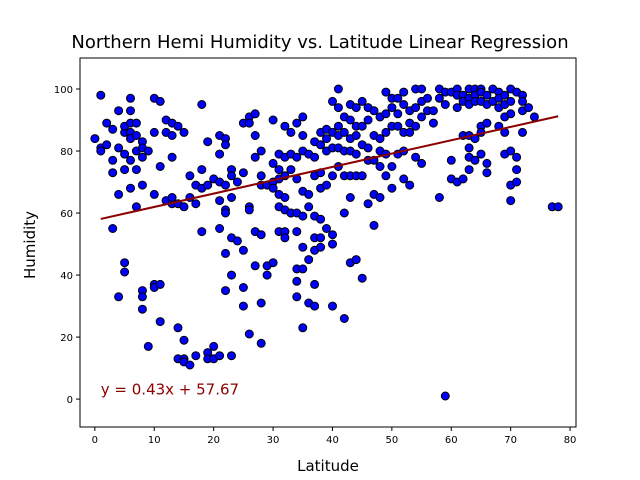  What do you see at coordinates (63, 90) in the screenshot?
I see `y-tick-label: 100` at bounding box center [63, 90].